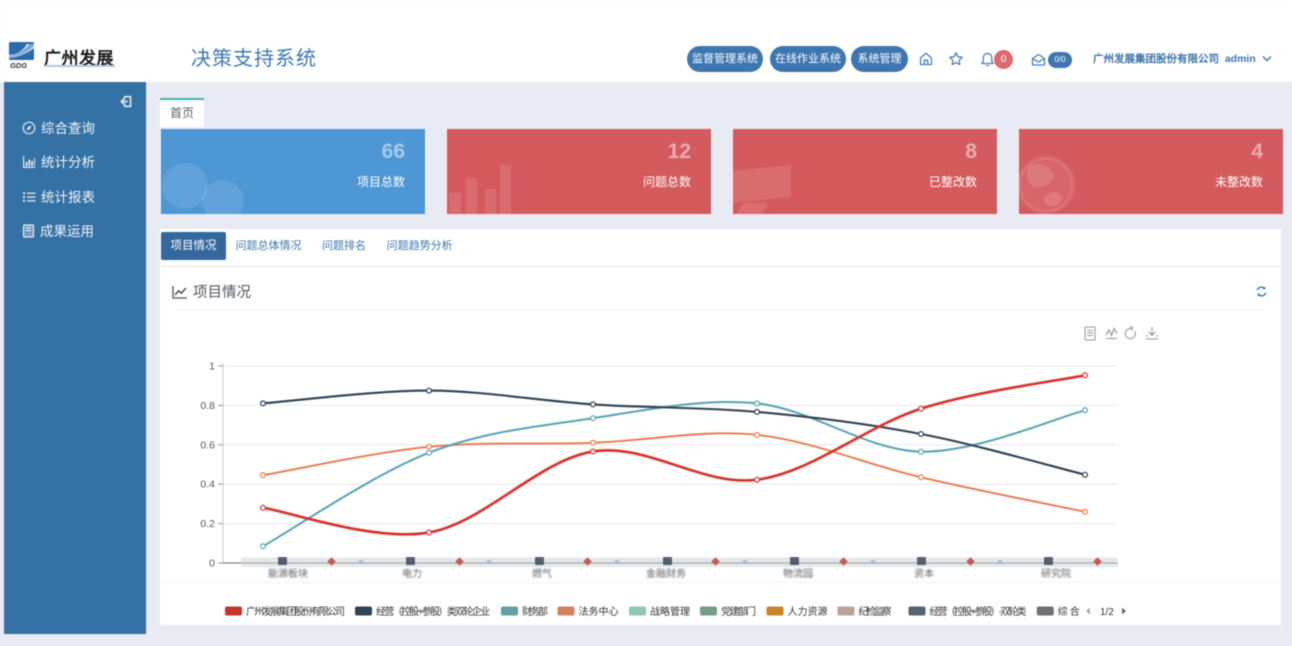  I want to click on svg-text: GDG, so click(18, 65).